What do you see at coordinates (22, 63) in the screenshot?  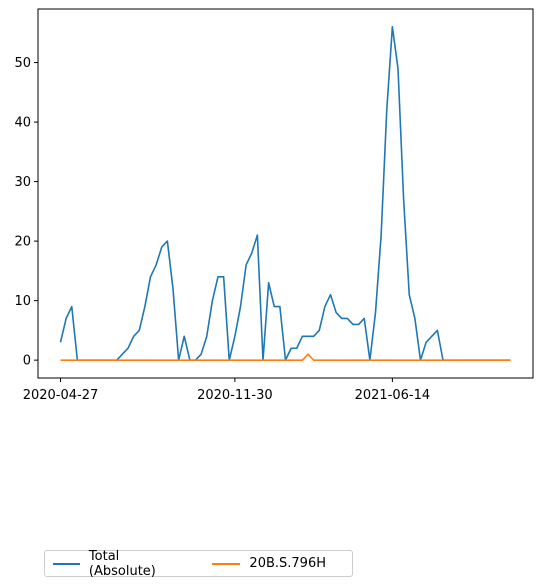 I see `y-tick-label: 50` at bounding box center [22, 63].